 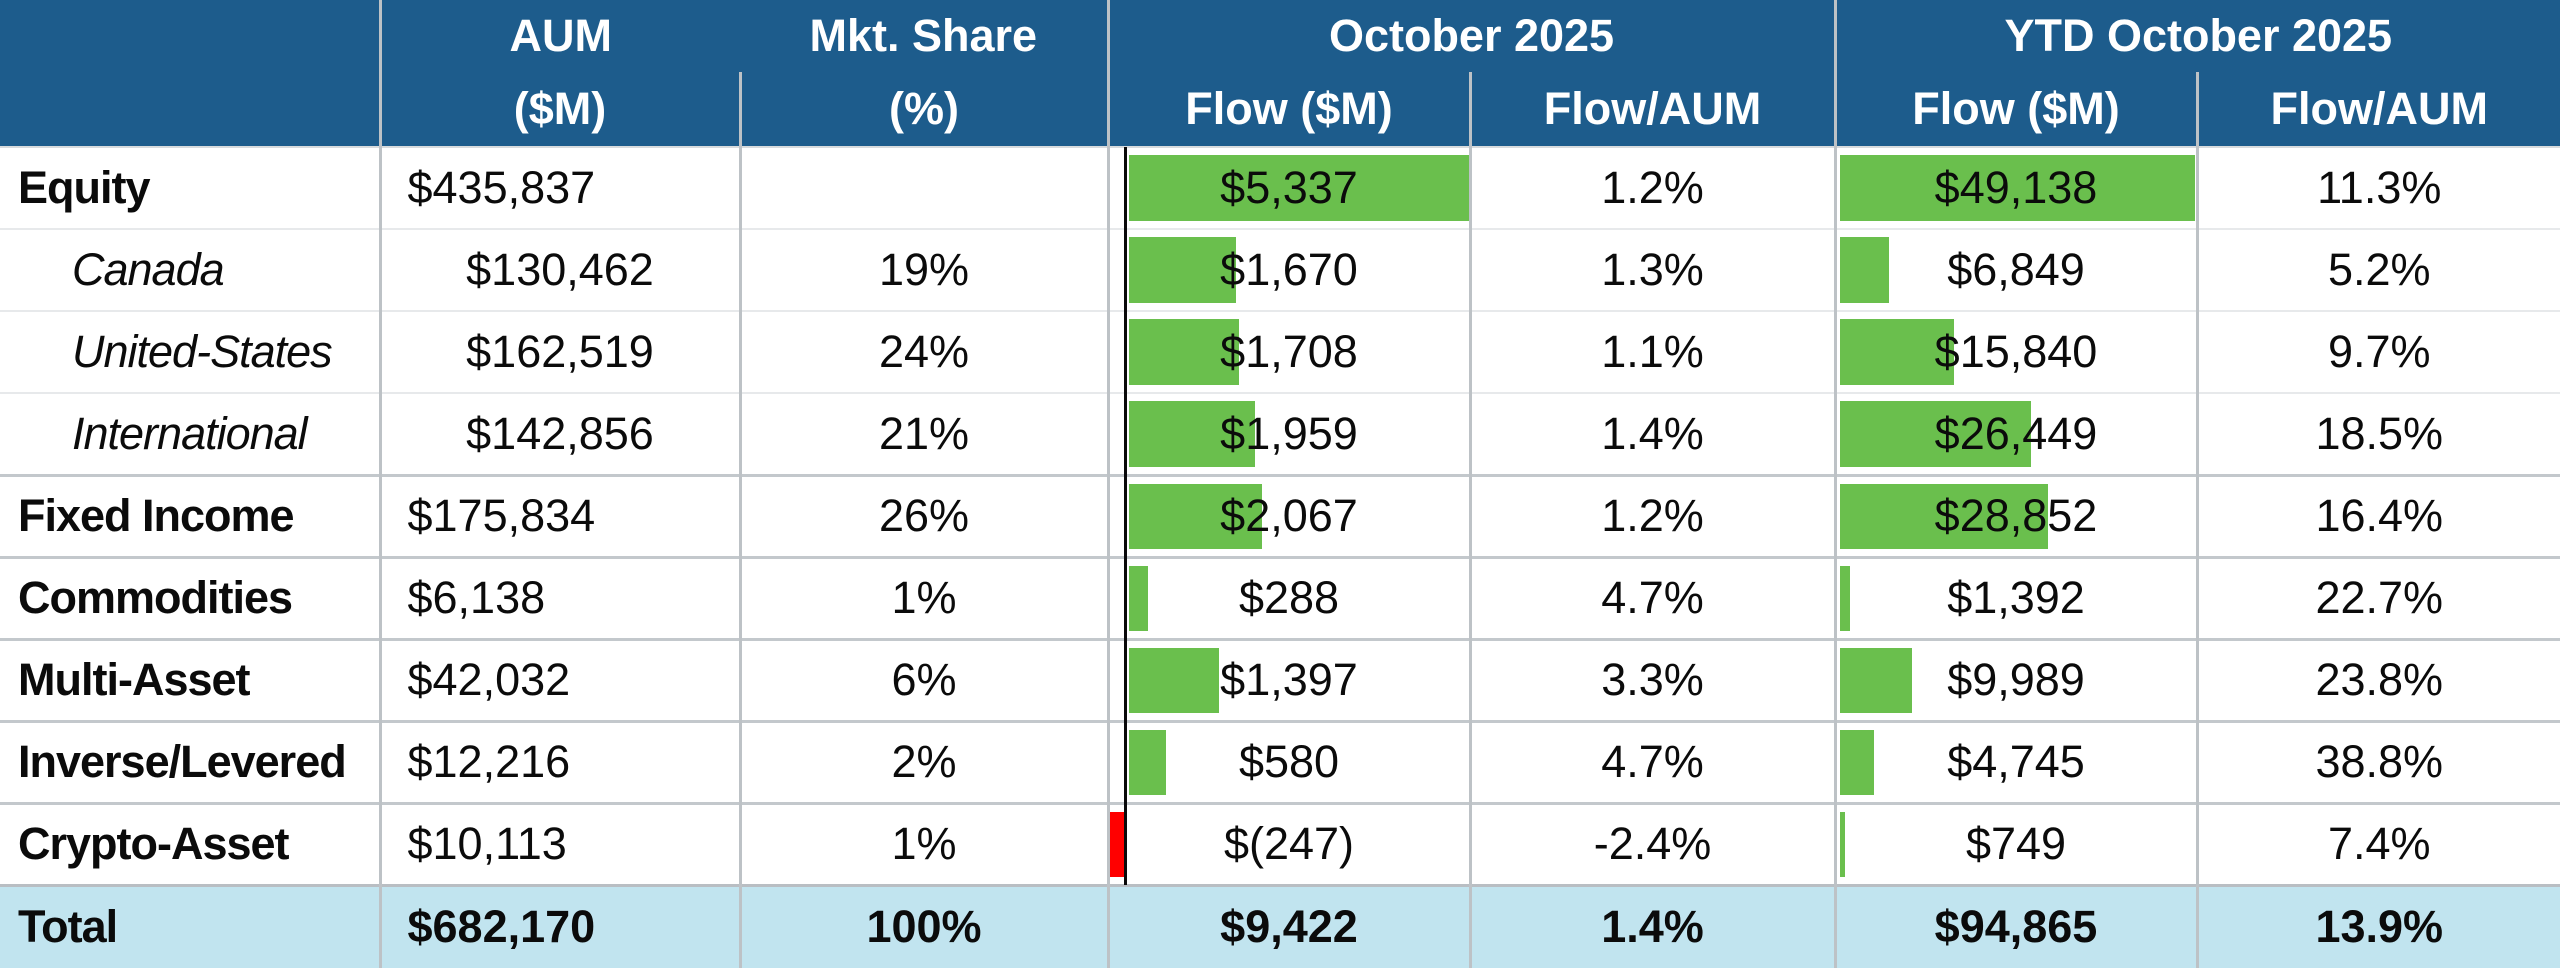 What do you see at coordinates (2377, 597) in the screenshot?
I see `ytd-flow-aum-cell: 22.7%` at bounding box center [2377, 597].